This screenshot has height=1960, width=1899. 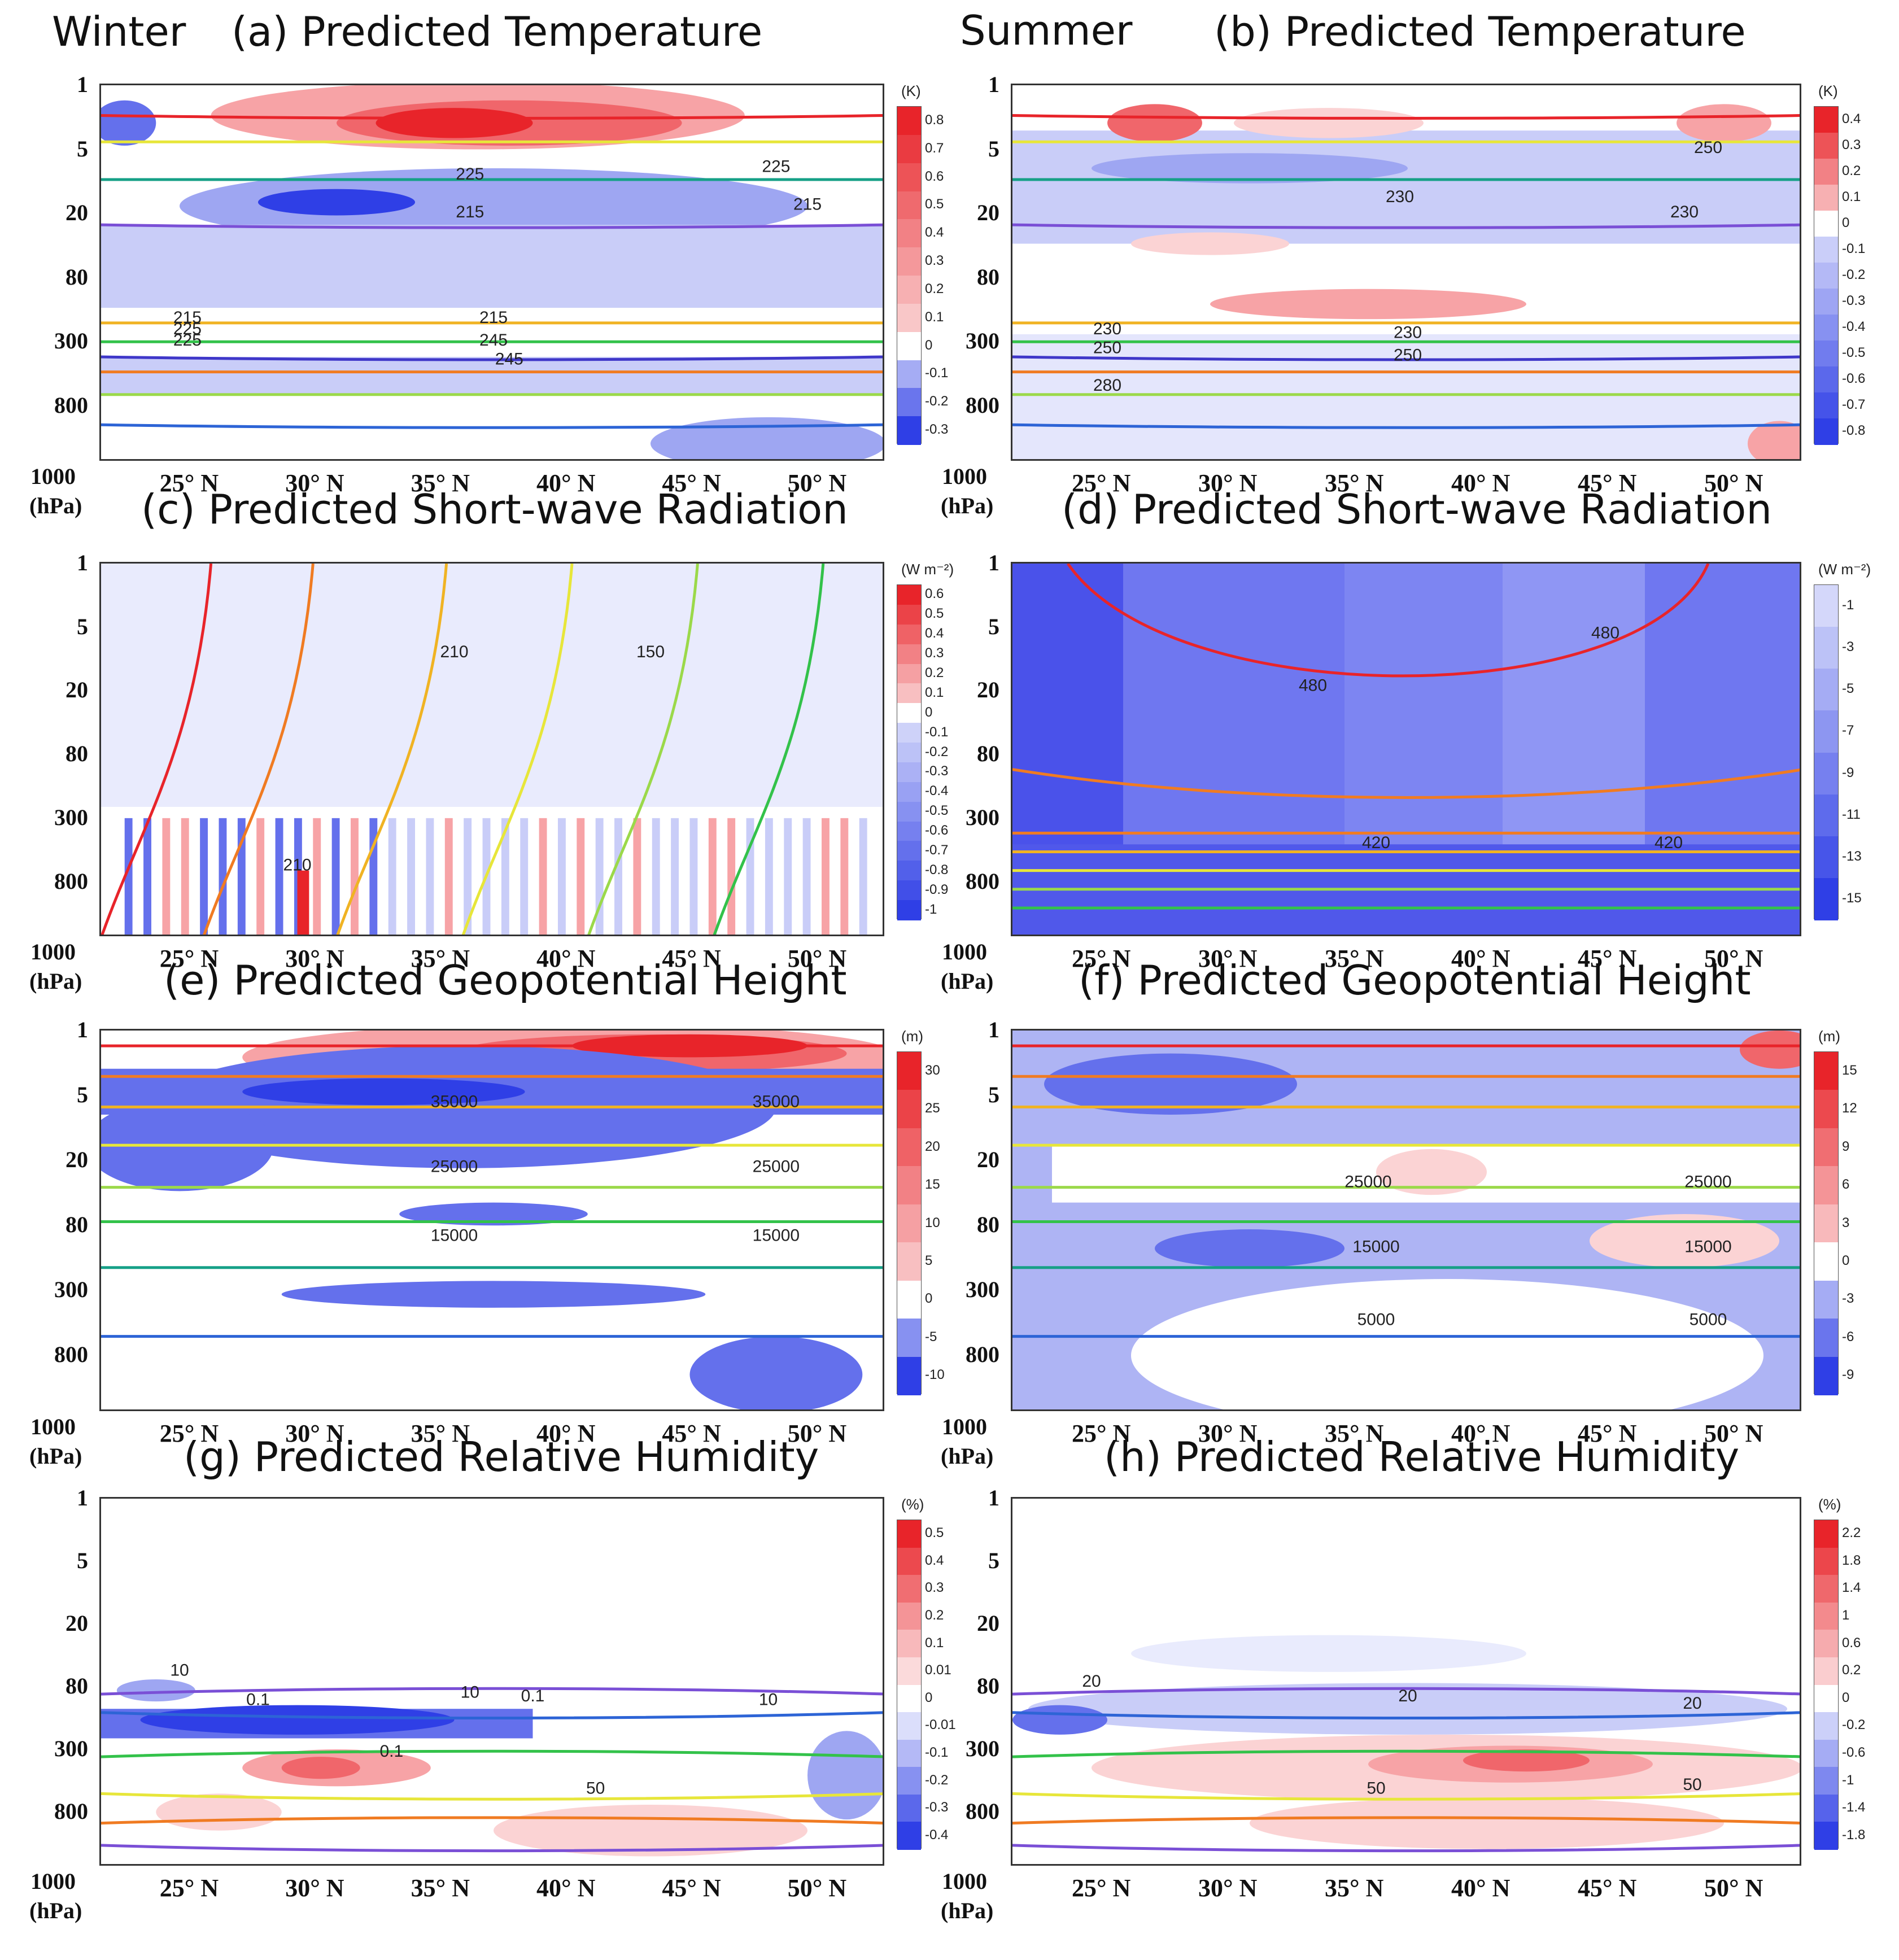 I want to click on colorbar-tick-label: 0.6, so click(x=1851, y=1643).